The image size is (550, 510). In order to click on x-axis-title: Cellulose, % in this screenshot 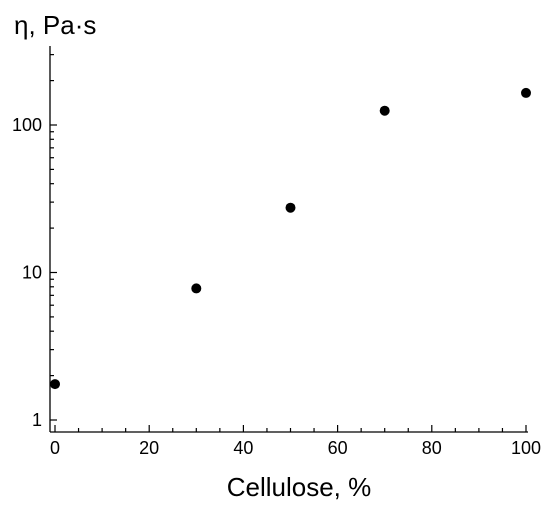, I will do `click(299, 487)`.